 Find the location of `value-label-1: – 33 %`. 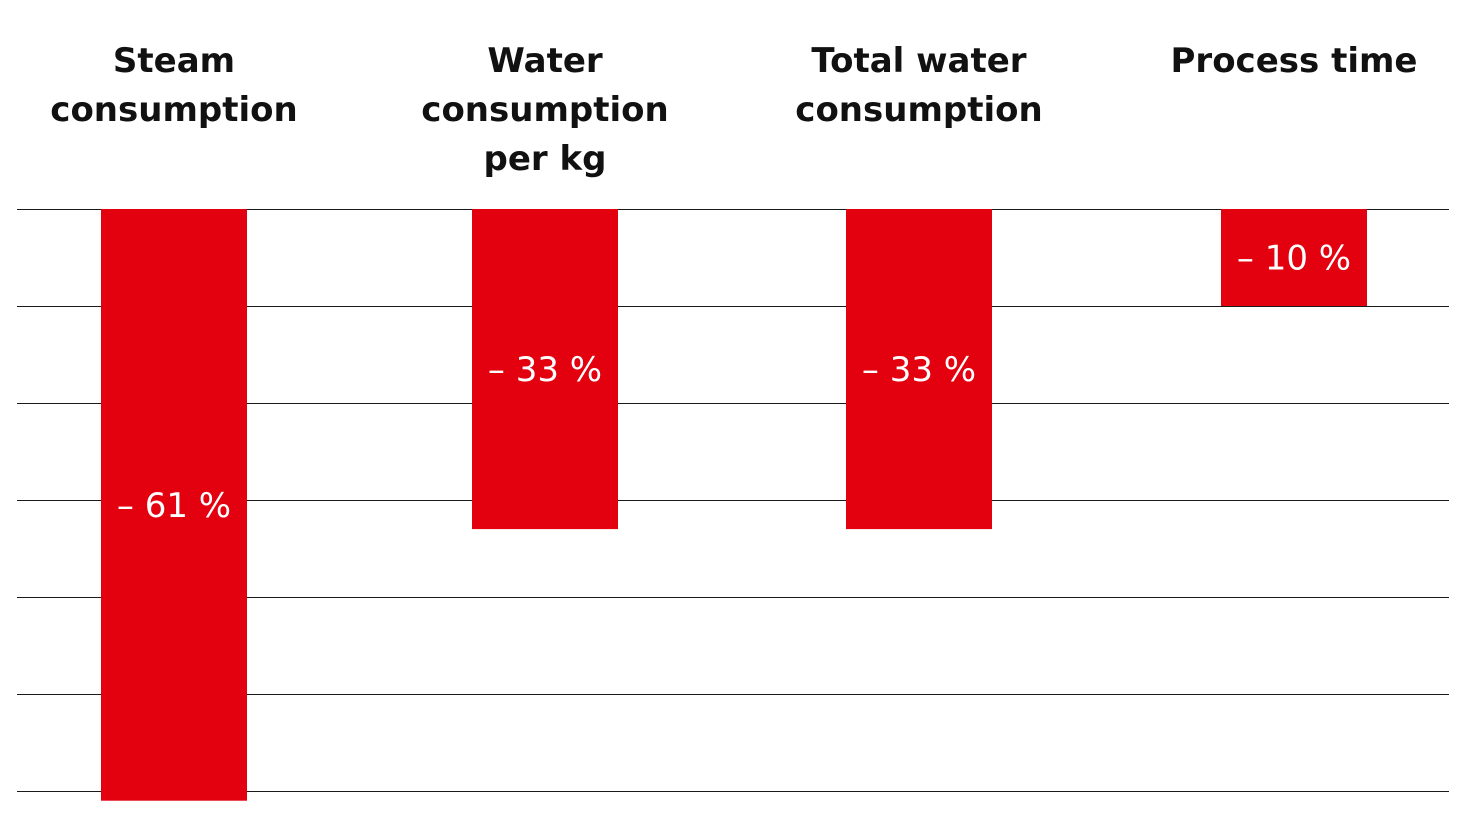

value-label-1: – 33 % is located at coordinates (545, 370).